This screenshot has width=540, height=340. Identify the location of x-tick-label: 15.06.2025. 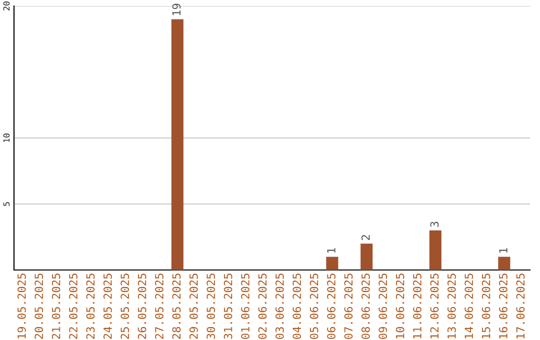
(486, 306).